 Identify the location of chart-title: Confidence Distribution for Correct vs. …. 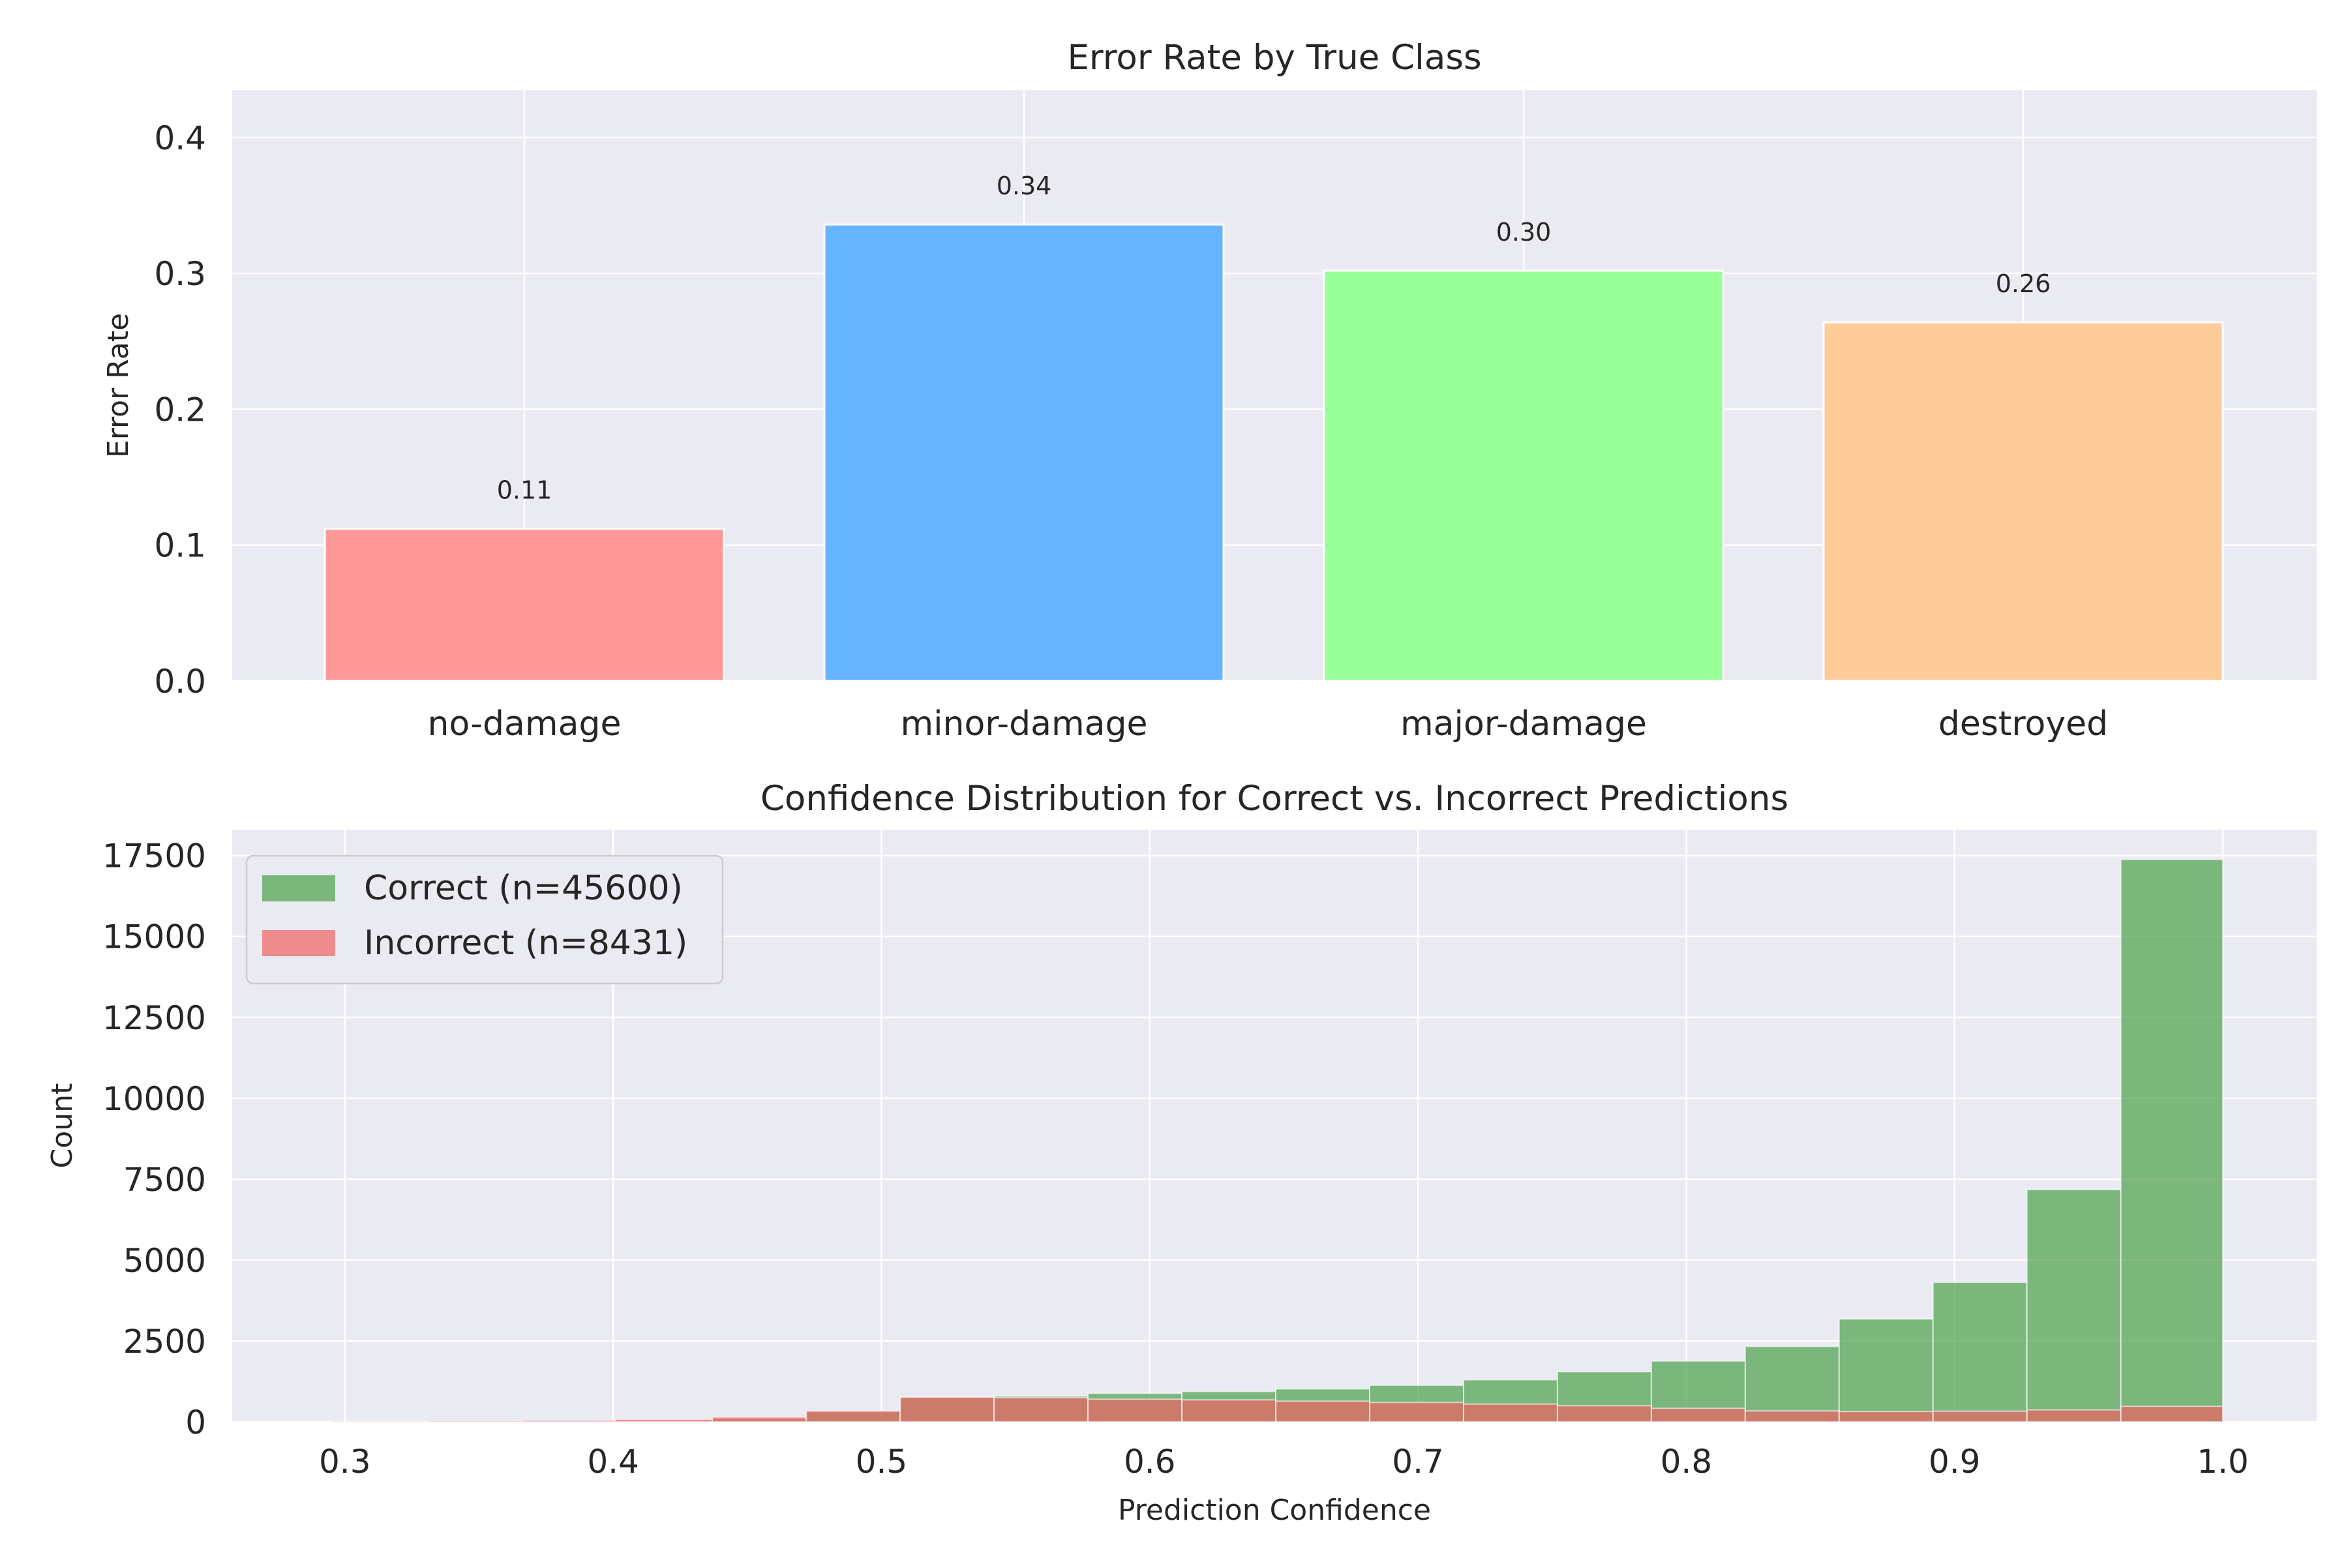
(1274, 799).